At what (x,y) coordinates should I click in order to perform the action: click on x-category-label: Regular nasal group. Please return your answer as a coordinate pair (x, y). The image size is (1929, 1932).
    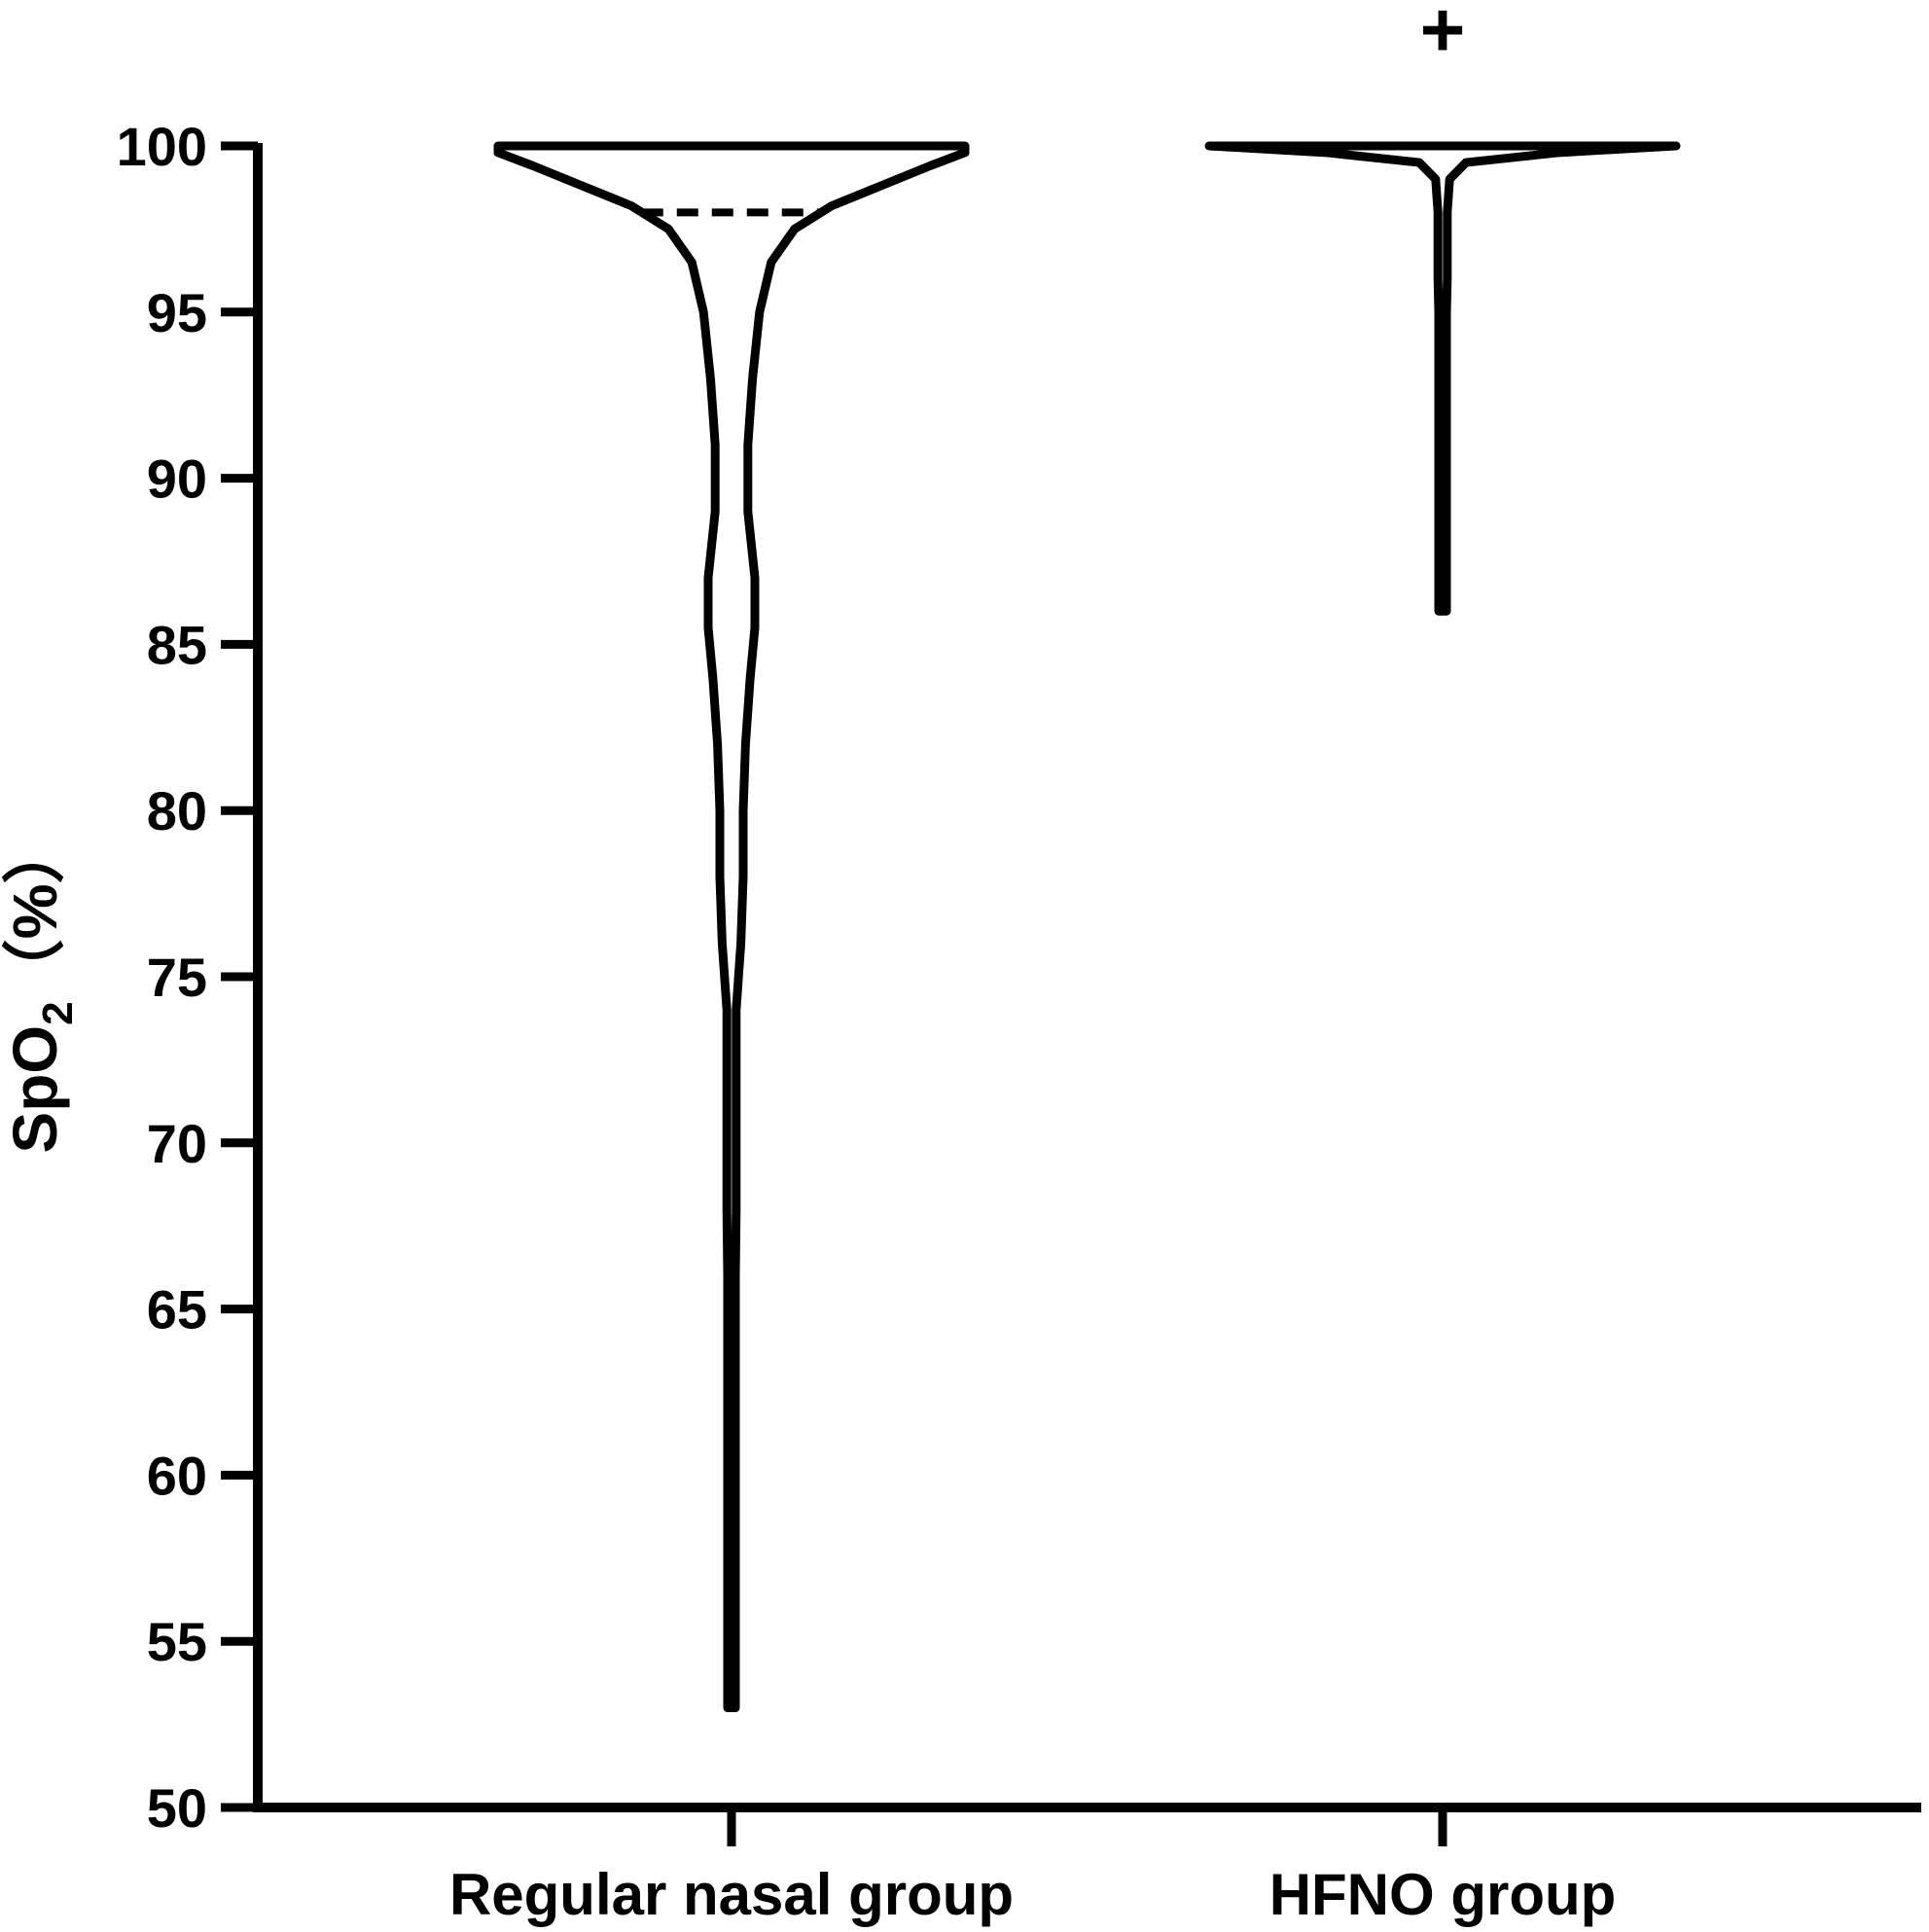
    Looking at the image, I should click on (731, 1894).